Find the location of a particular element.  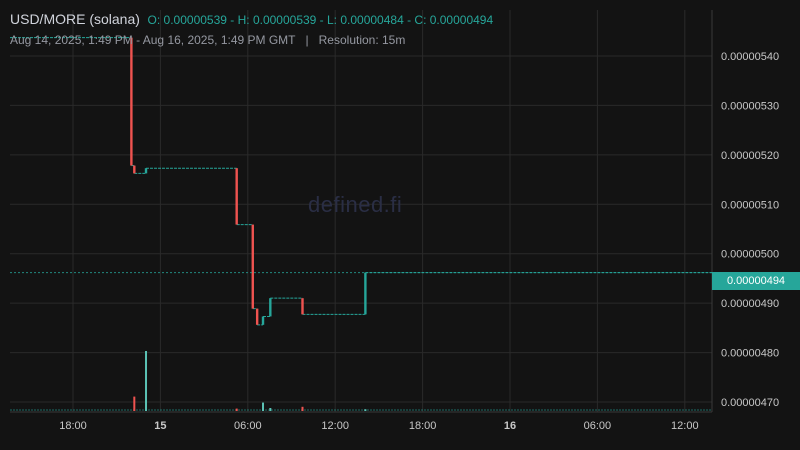

y-tick-label: 0.00000530 is located at coordinates (750, 106).